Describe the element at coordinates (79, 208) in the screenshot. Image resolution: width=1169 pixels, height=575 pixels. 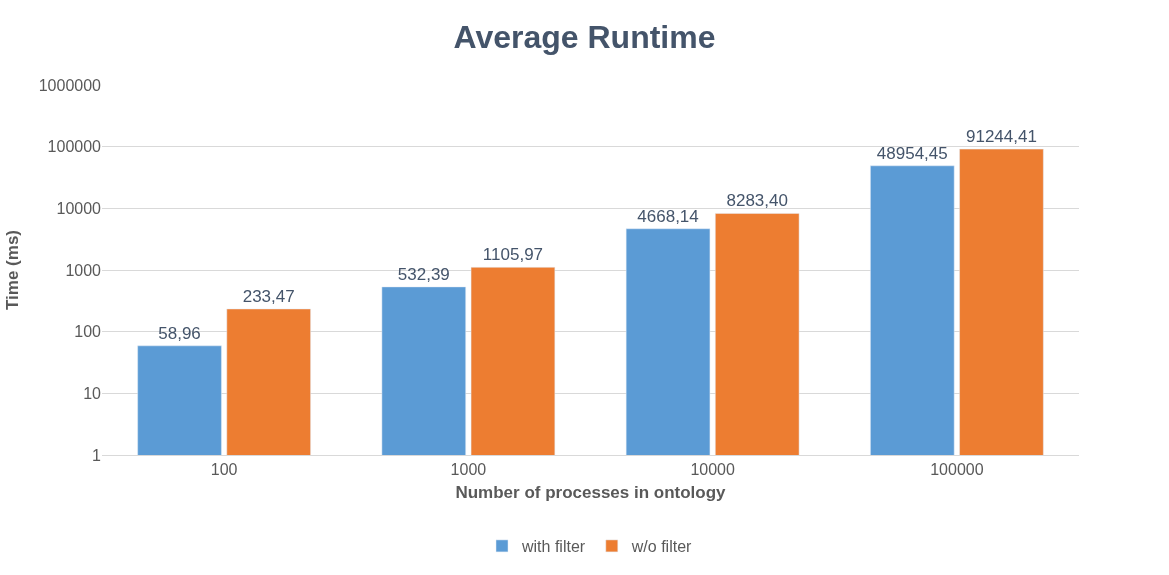
I see `y-tick-label: 10000` at that location.